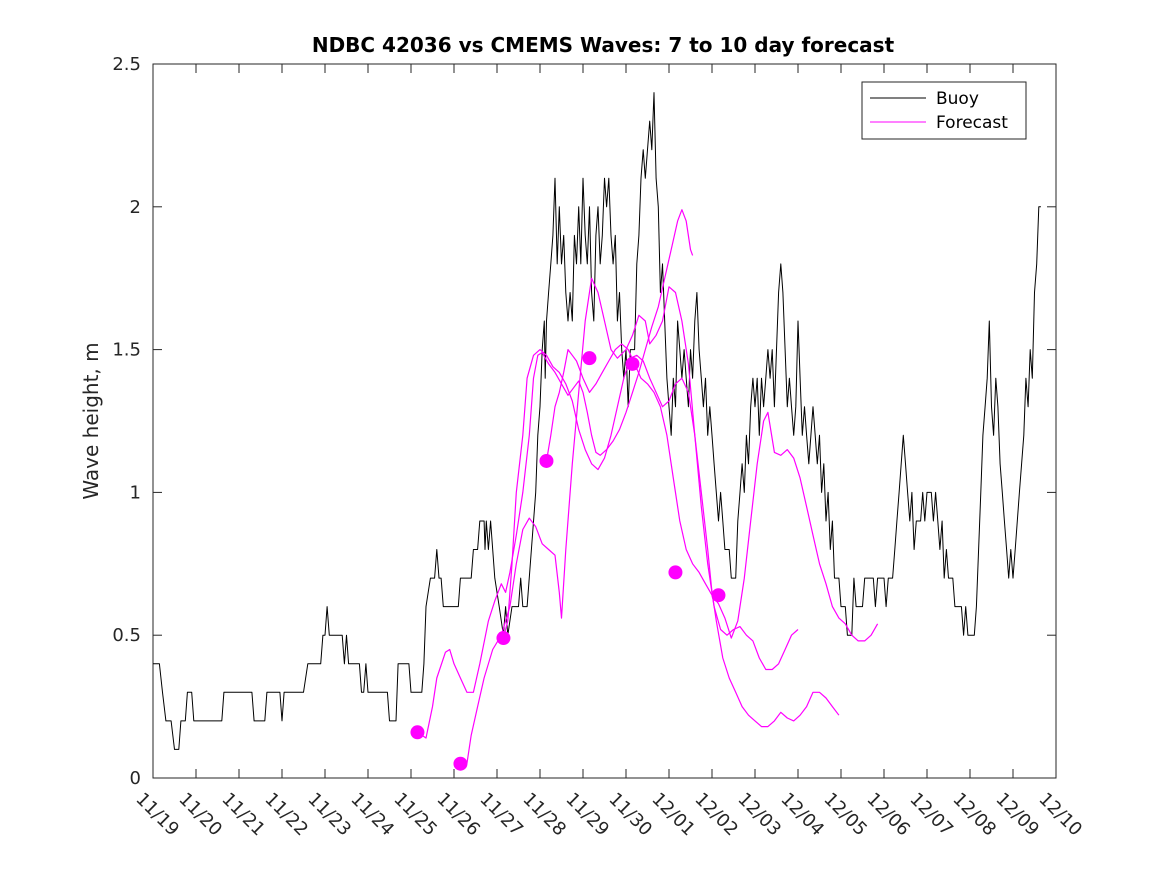 The width and height of the screenshot is (1167, 875). What do you see at coordinates (135, 207) in the screenshot?
I see `y-tick-label: 2` at bounding box center [135, 207].